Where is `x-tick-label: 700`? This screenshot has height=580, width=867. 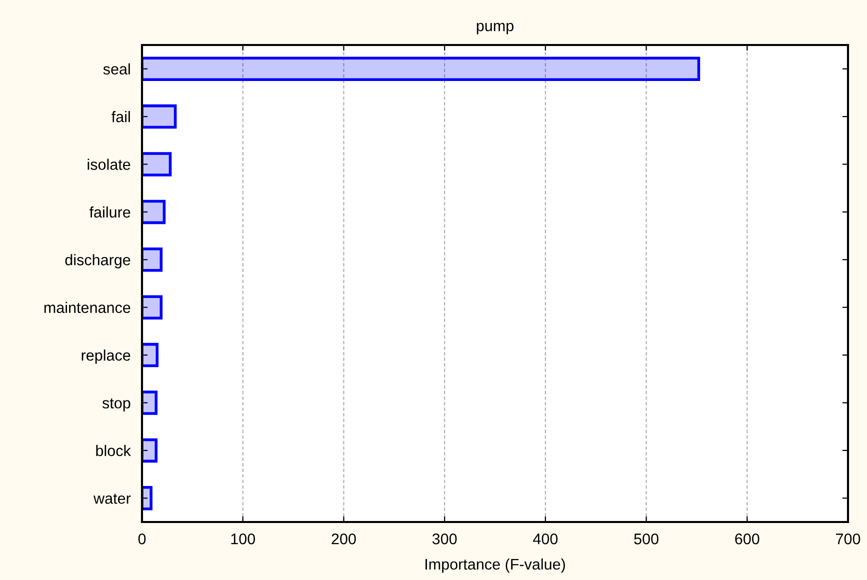 x-tick-label: 700 is located at coordinates (848, 539).